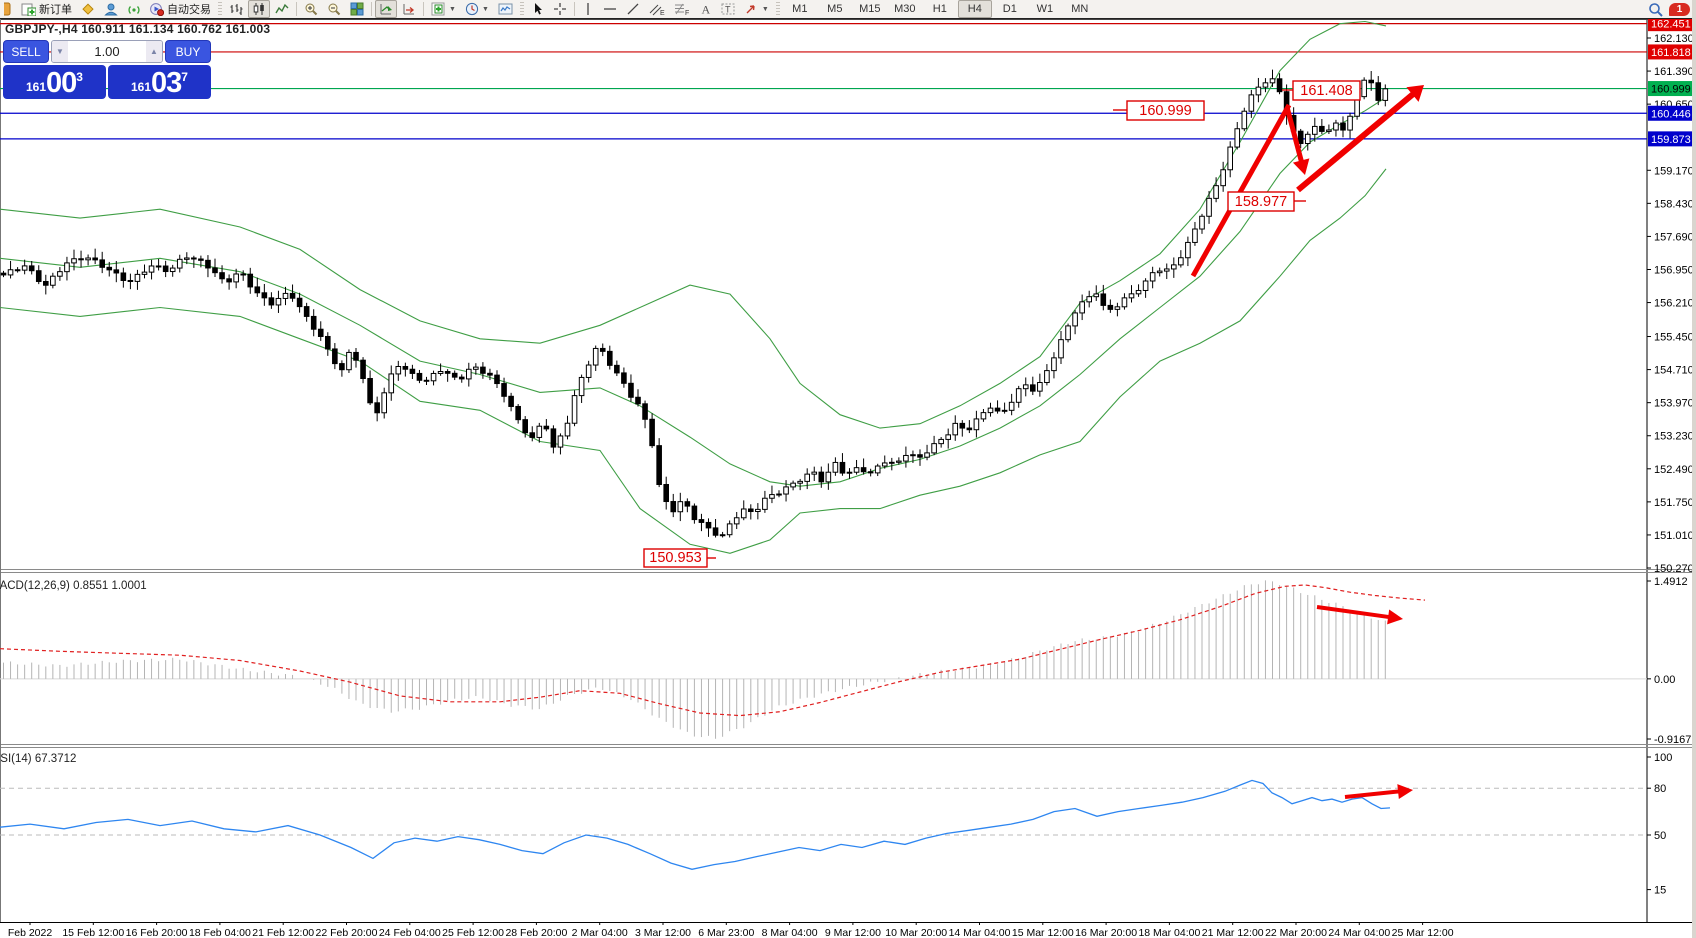 The image size is (1696, 938). I want to click on volume-input, so click(107, 51).